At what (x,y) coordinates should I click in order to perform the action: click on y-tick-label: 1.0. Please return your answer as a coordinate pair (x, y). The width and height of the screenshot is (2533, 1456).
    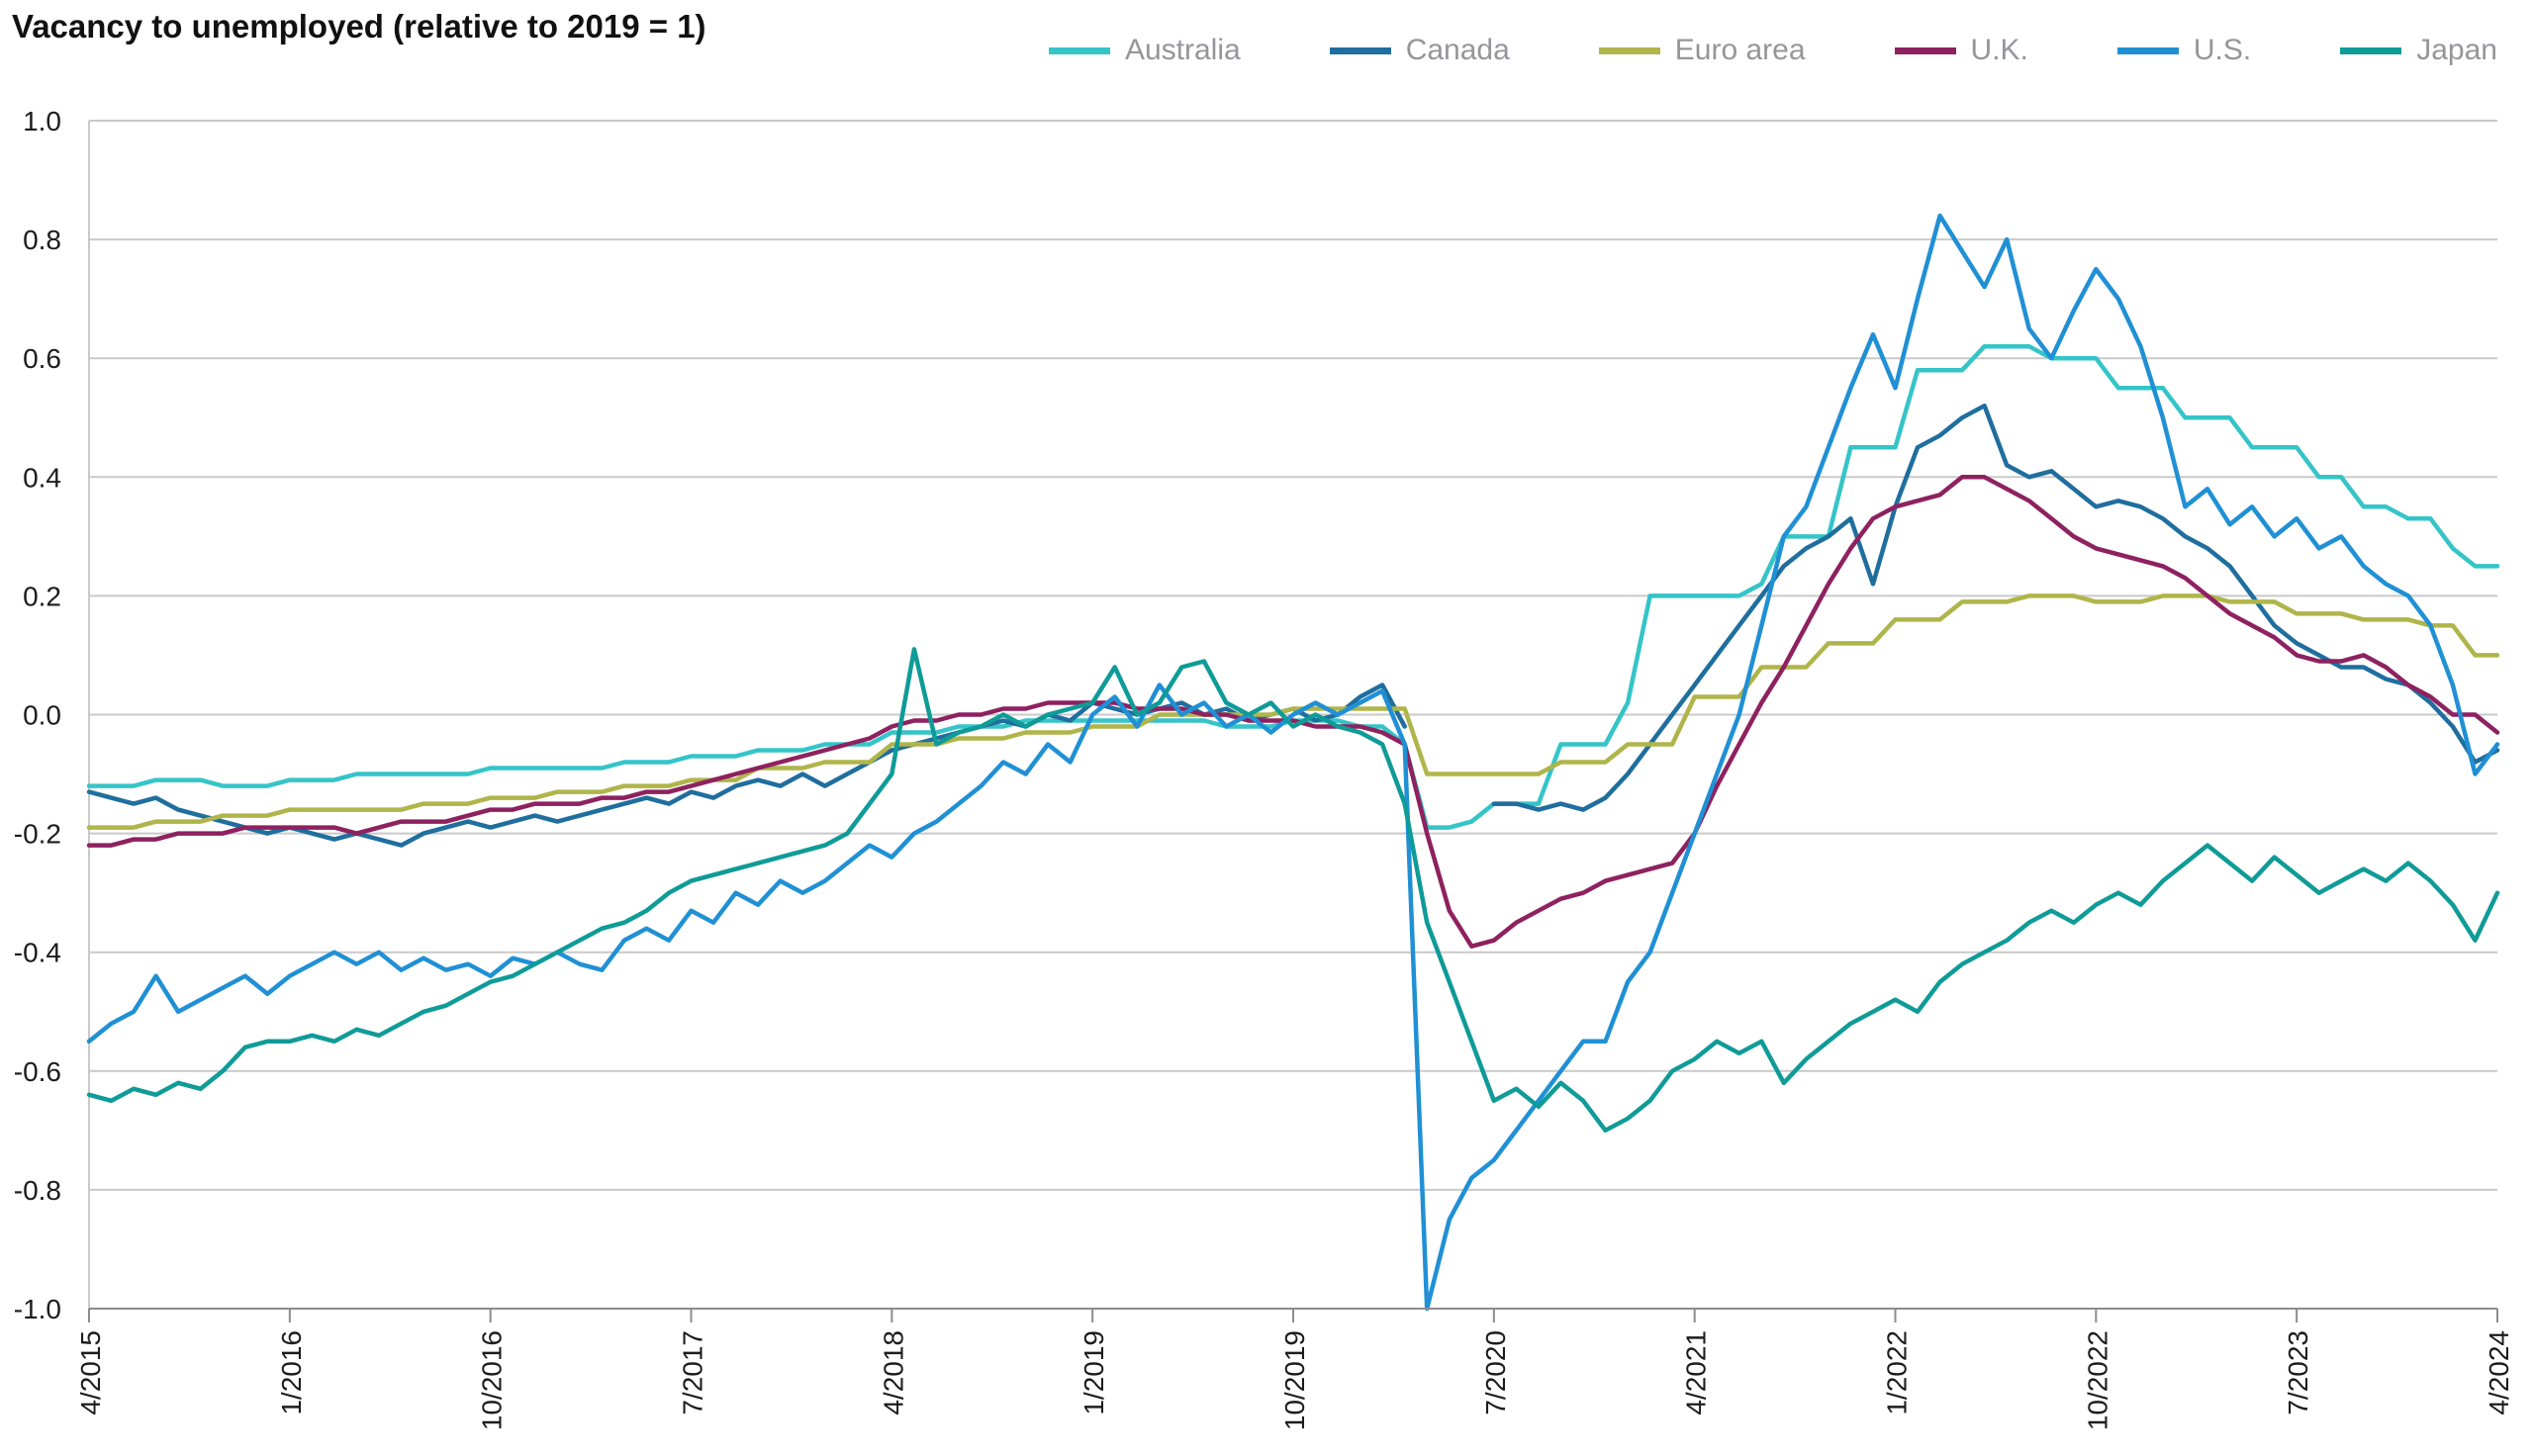
    Looking at the image, I should click on (42, 121).